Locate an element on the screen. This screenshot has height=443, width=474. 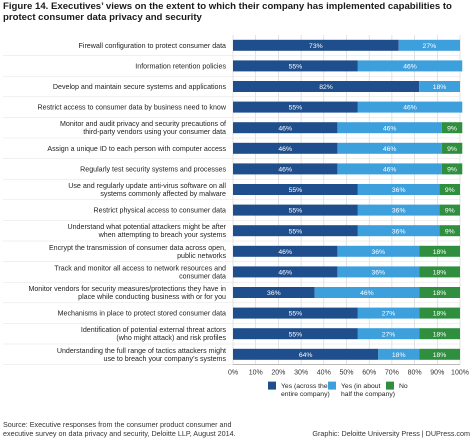
x-tick-label: 20% is located at coordinates (278, 373).